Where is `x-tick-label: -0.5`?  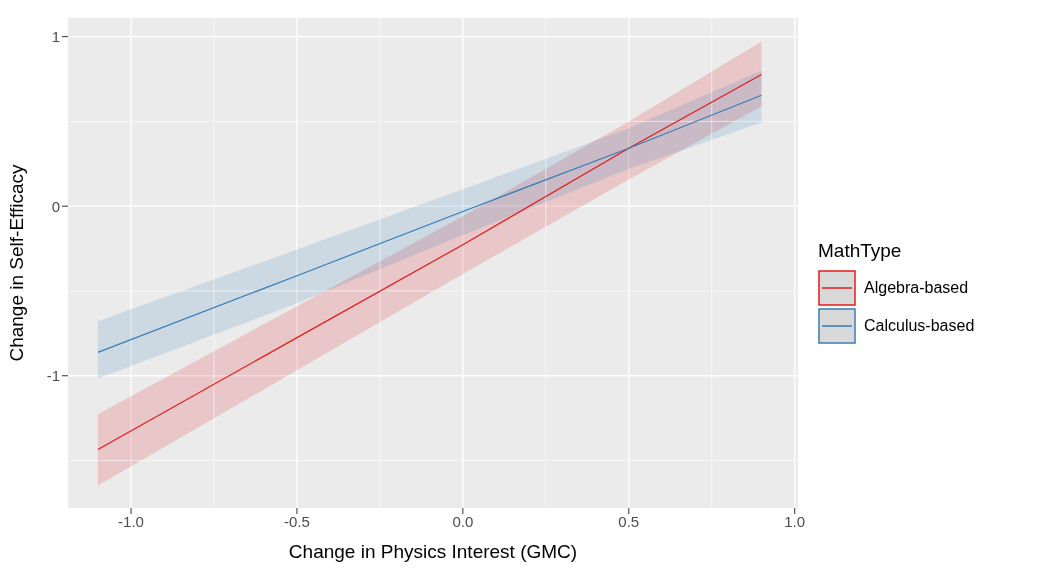
x-tick-label: -0.5 is located at coordinates (297, 521).